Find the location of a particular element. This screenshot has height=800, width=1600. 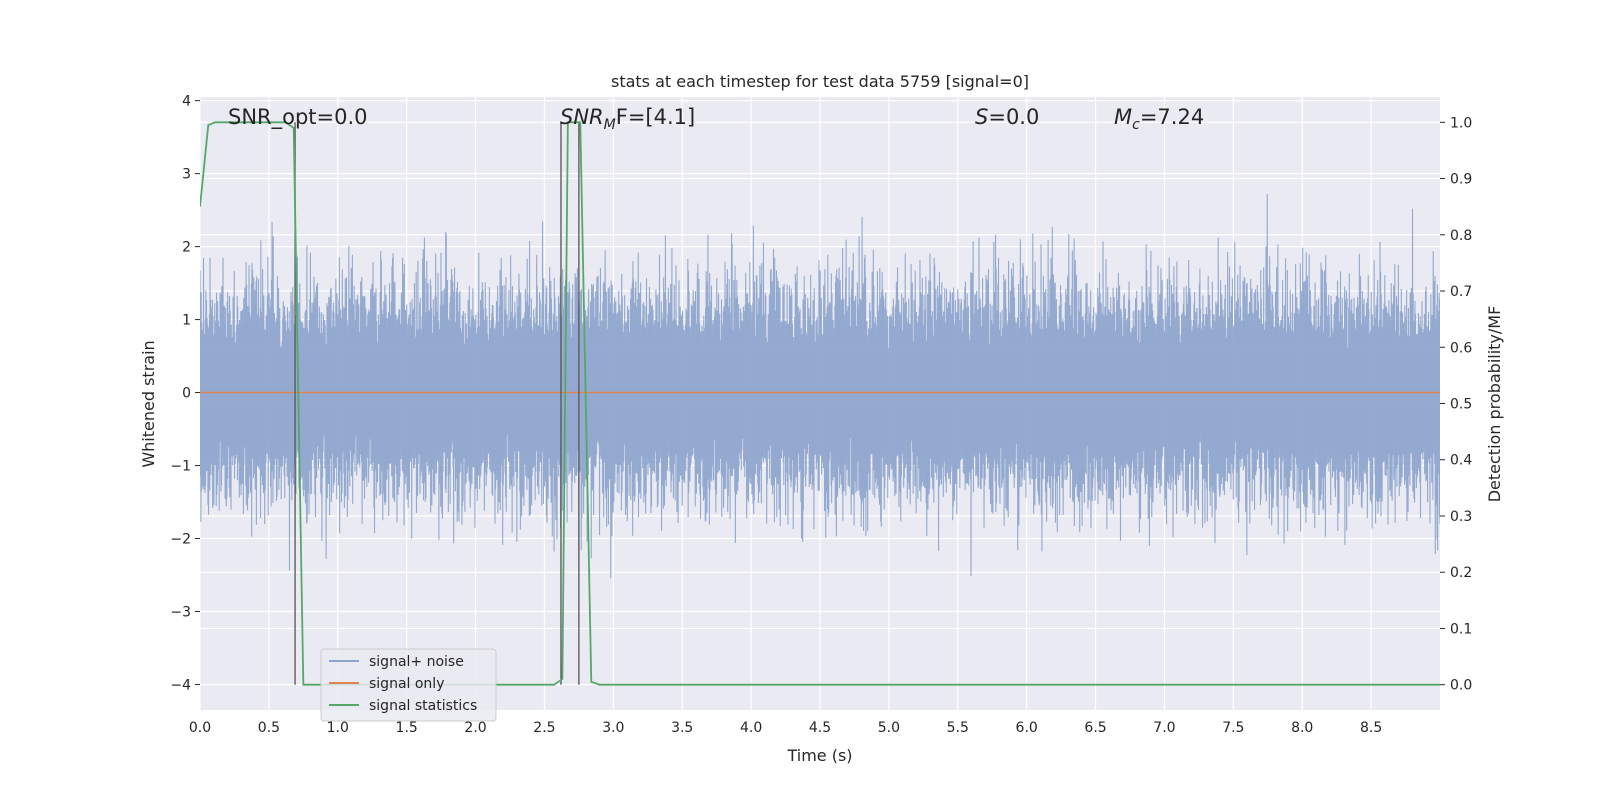

annotation-mc-rest: =7.24 is located at coordinates (1172, 117).